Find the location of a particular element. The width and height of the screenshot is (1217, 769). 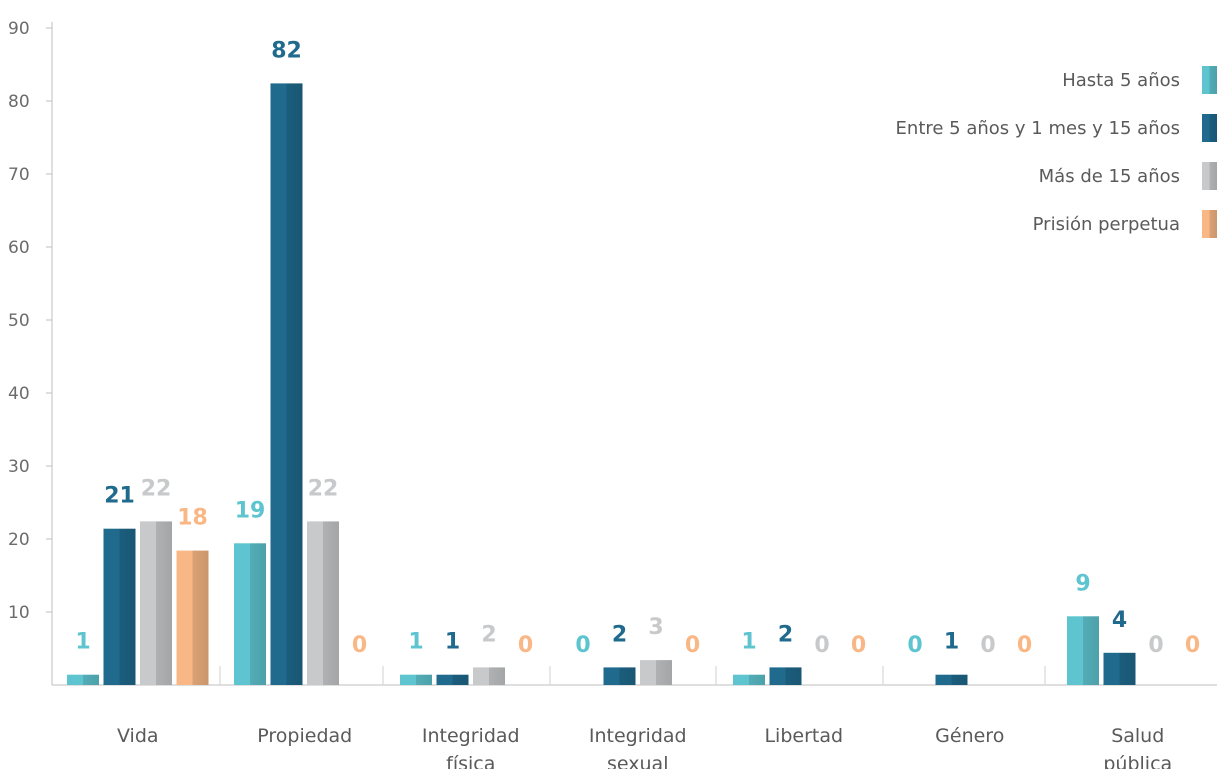

data-label: 19 is located at coordinates (250, 510).